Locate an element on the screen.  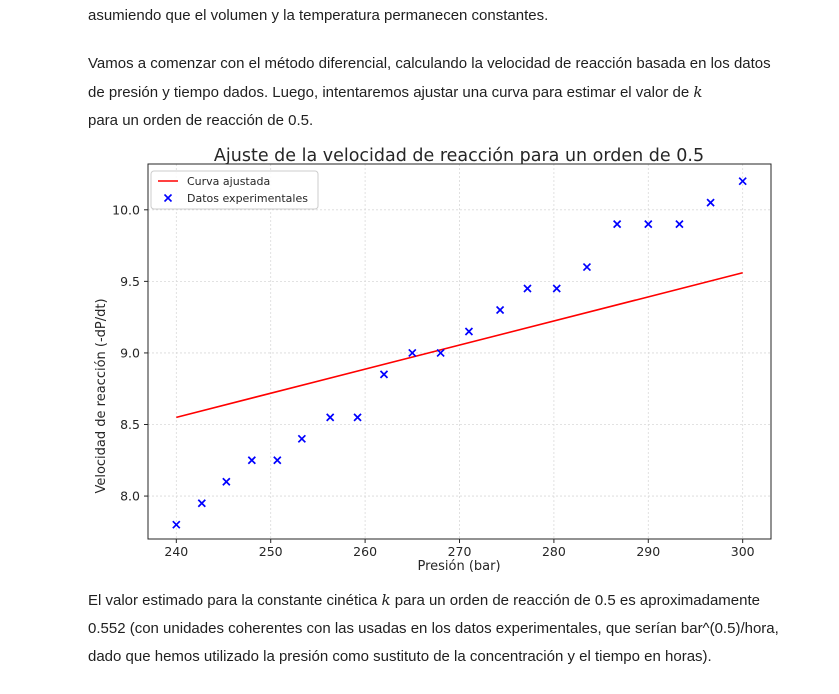
x-tick-label: 270 is located at coordinates (460, 551).